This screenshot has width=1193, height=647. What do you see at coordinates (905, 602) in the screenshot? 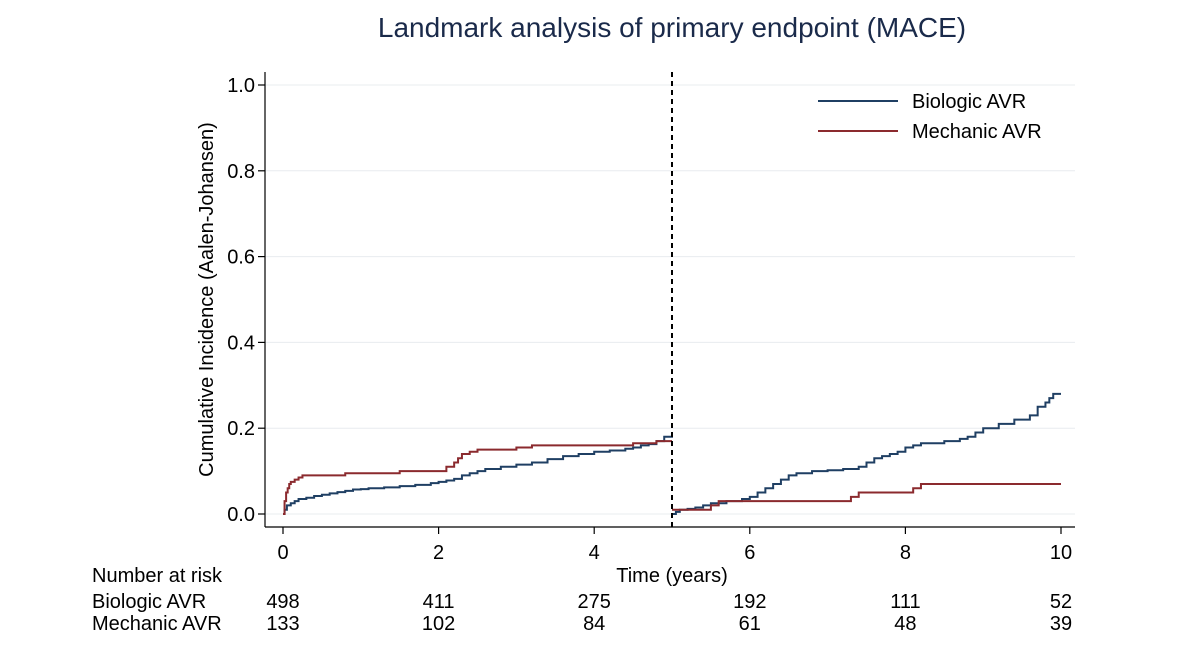
I see `risk-value-biologic-avr-8: 111` at bounding box center [905, 602].